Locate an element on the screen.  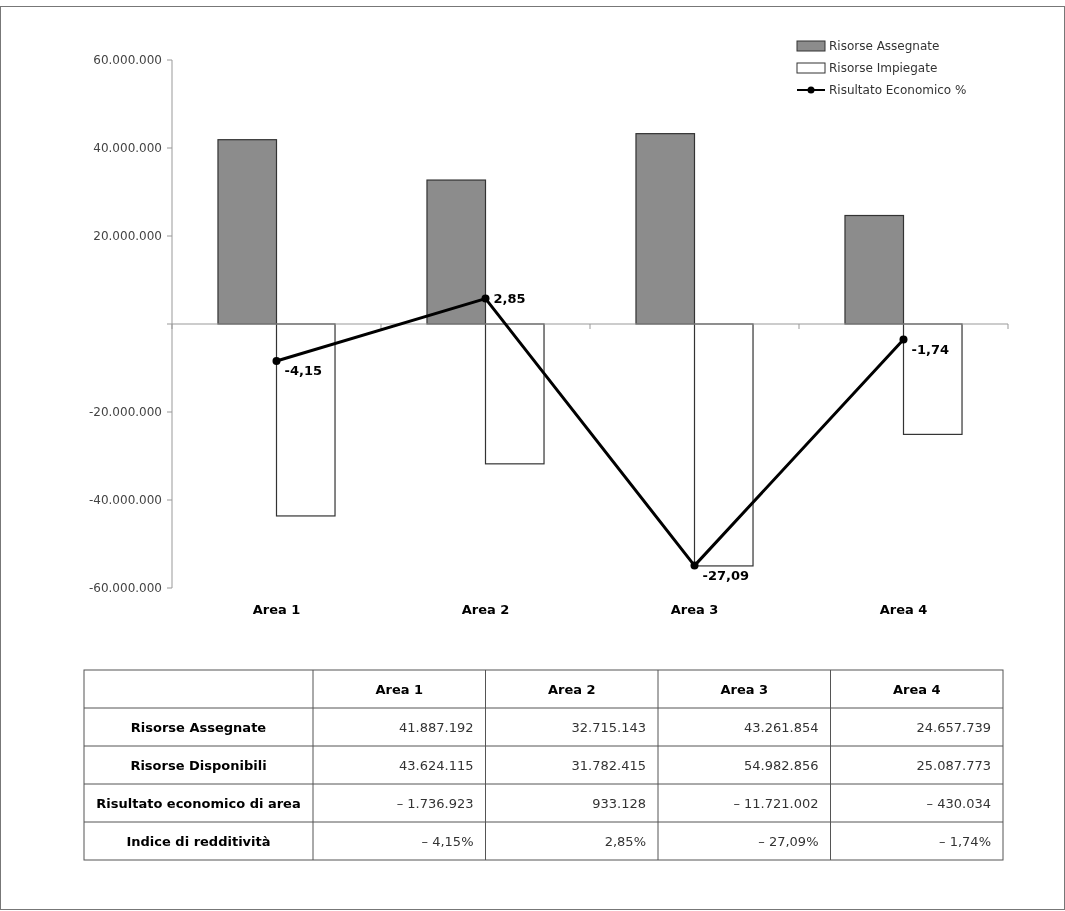
category-label: Risultato economico di area is located at coordinates (198, 803).